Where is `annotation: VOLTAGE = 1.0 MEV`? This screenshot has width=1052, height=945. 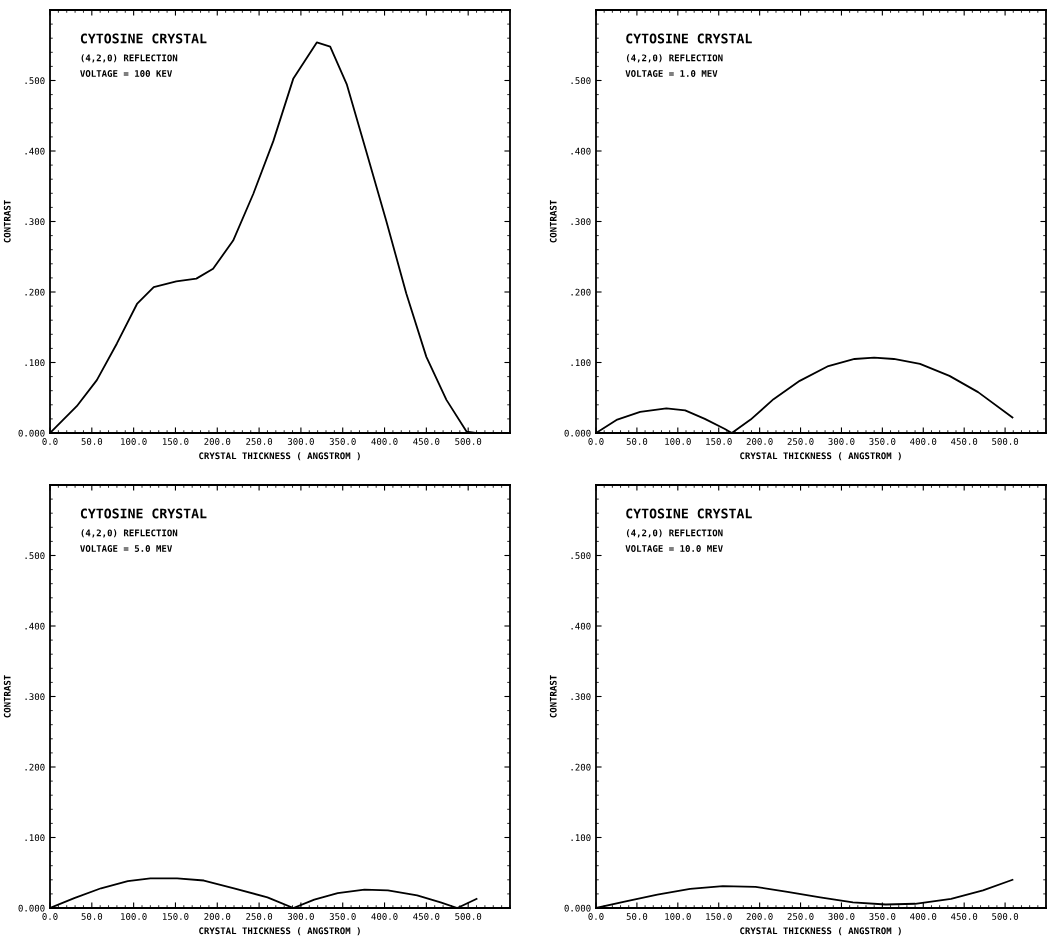
annotation: VOLTAGE = 1.0 MEV is located at coordinates (671, 73).